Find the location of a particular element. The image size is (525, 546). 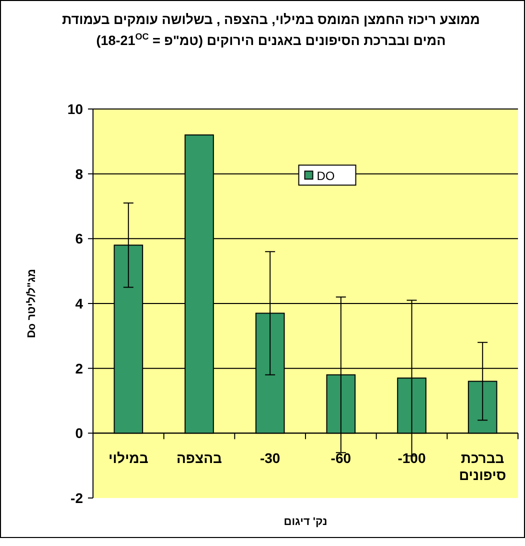

x-tick-label: בהצפה is located at coordinates (199, 458).